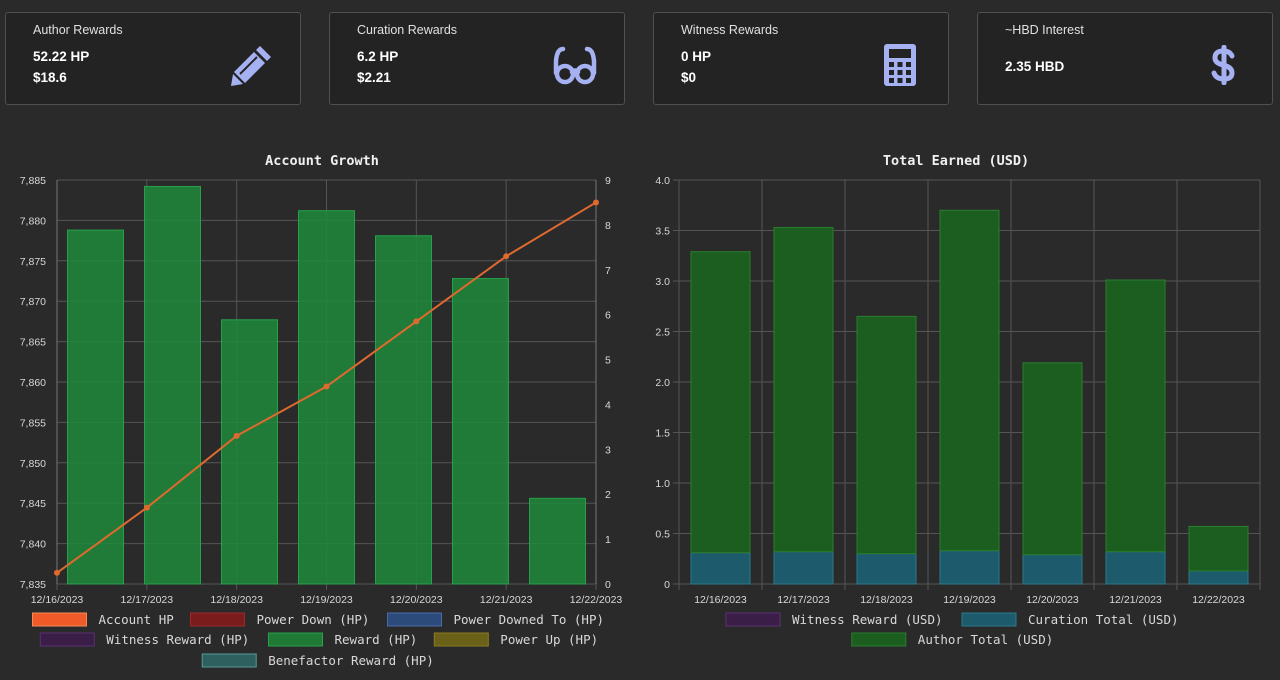  I want to click on y-tick-label: 7,865, so click(33, 343).